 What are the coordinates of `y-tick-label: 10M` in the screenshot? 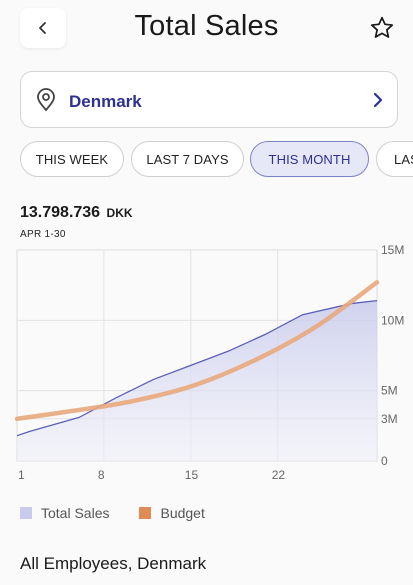 It's located at (392, 320).